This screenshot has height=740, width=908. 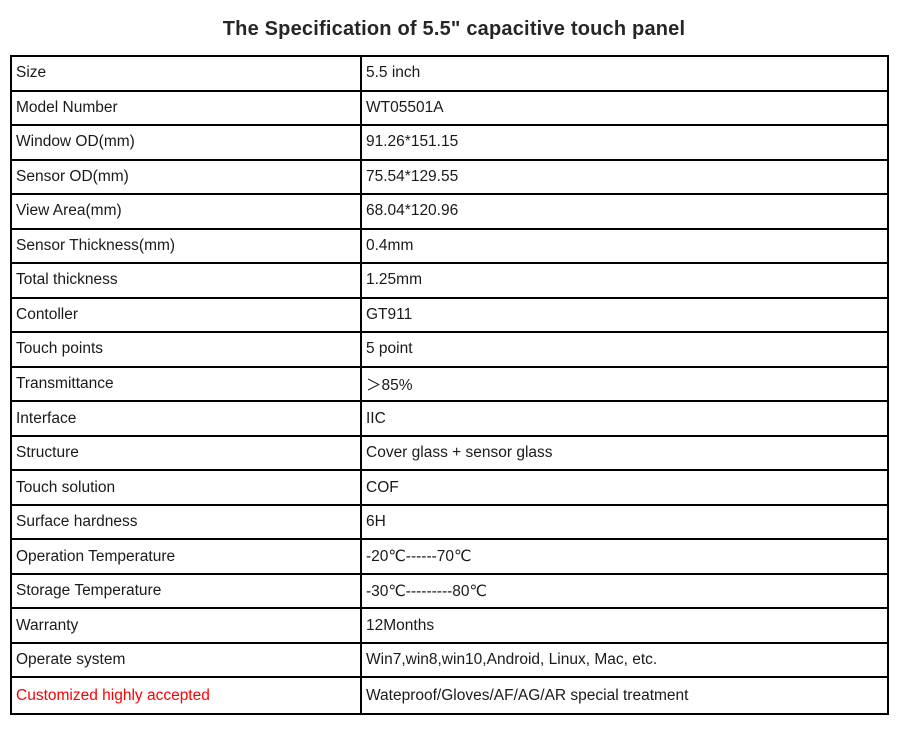 What do you see at coordinates (113, 695) in the screenshot?
I see `row-label: Customized highly accepted` at bounding box center [113, 695].